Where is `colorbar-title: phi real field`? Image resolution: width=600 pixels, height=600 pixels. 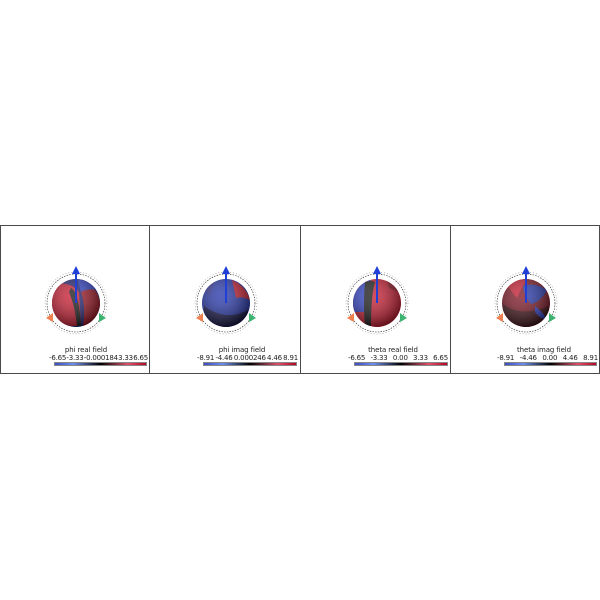 colorbar-title: phi real field is located at coordinates (86, 350).